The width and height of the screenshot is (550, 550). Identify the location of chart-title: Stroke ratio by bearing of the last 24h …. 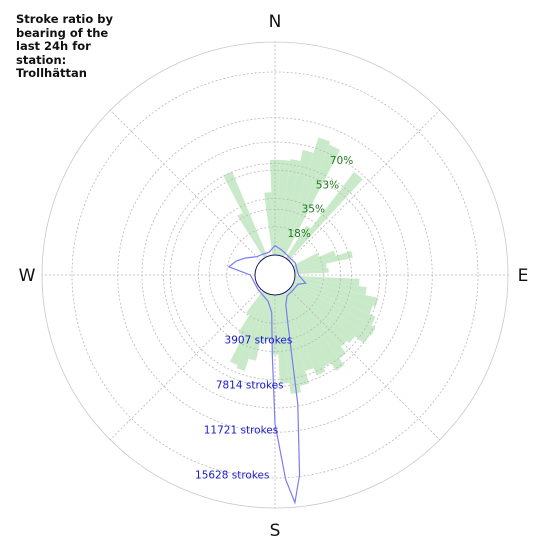
(64, 46).